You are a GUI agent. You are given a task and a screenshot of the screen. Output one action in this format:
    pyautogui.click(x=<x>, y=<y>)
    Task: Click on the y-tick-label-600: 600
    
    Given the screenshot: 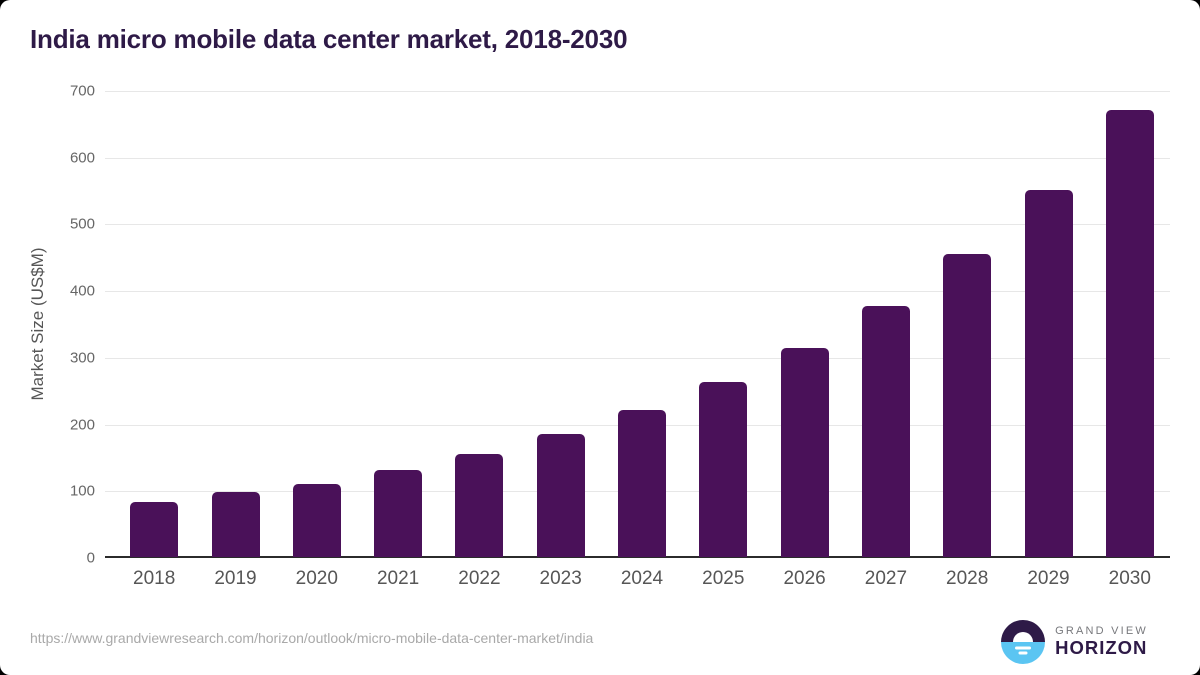 What is the action you would take?
    pyautogui.click(x=82, y=158)
    